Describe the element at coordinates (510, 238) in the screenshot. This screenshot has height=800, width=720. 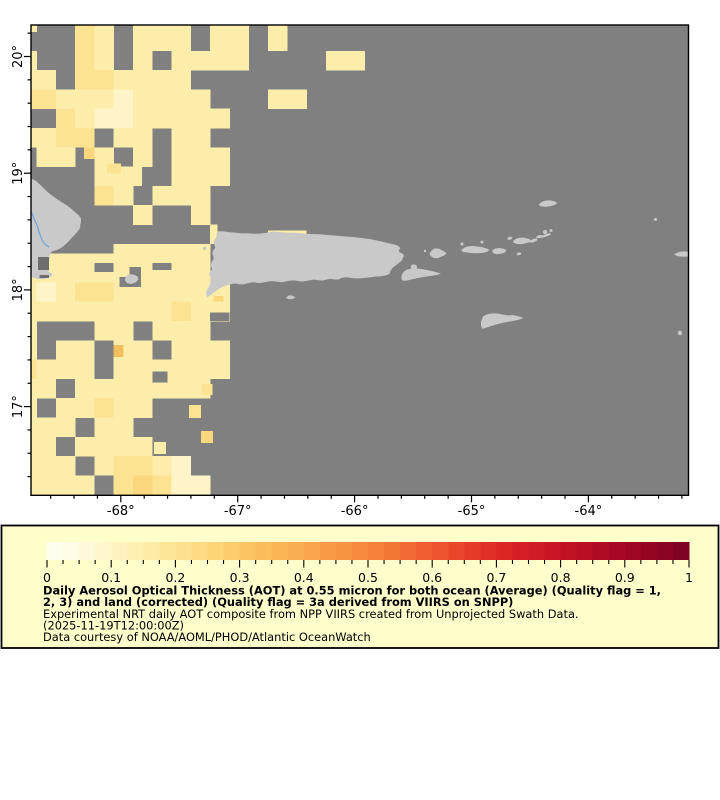
I see `island-jost-van-dyke` at that location.